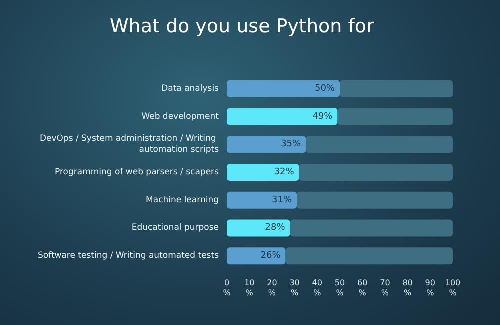  What do you see at coordinates (130, 145) in the screenshot?
I see `y-tick-label: DevOps / System administration / Writing automation scripts` at bounding box center [130, 145].